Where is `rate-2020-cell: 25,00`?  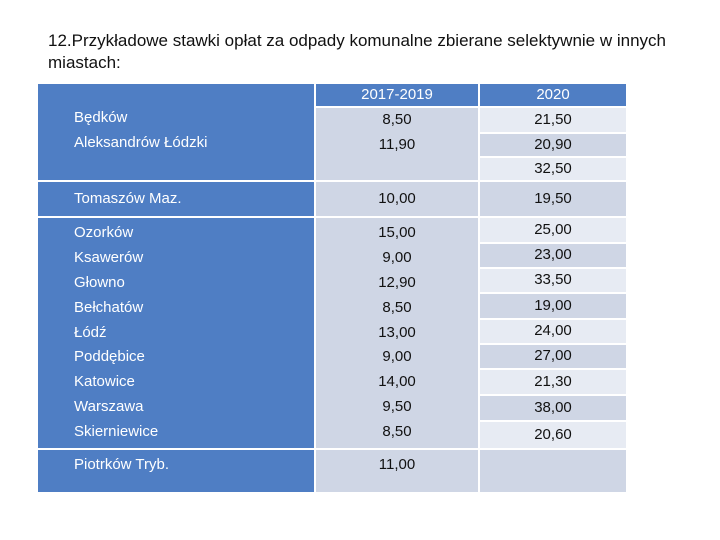
rate-2020-cell: 25,00 is located at coordinates (553, 230).